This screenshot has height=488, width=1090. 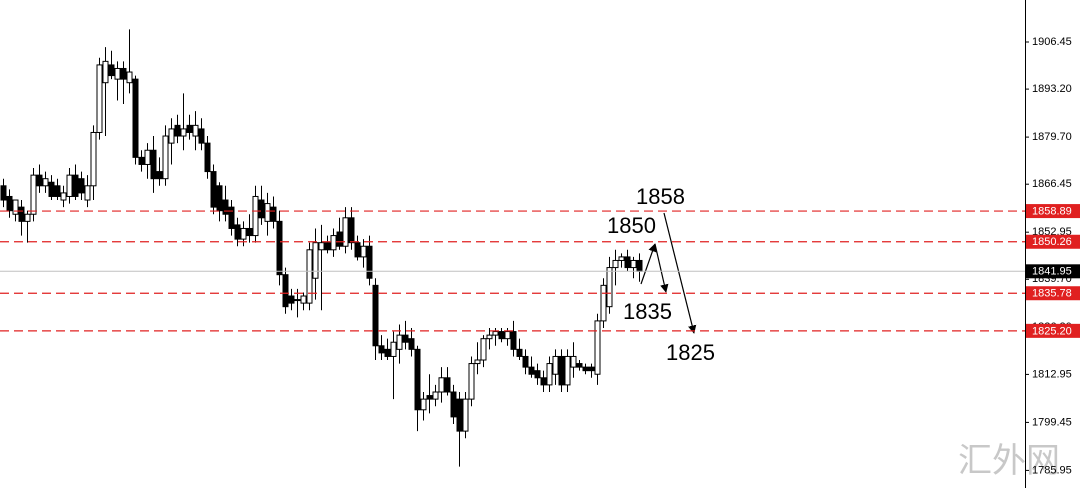 I want to click on level-label: 1850.26, so click(x=1052, y=242).